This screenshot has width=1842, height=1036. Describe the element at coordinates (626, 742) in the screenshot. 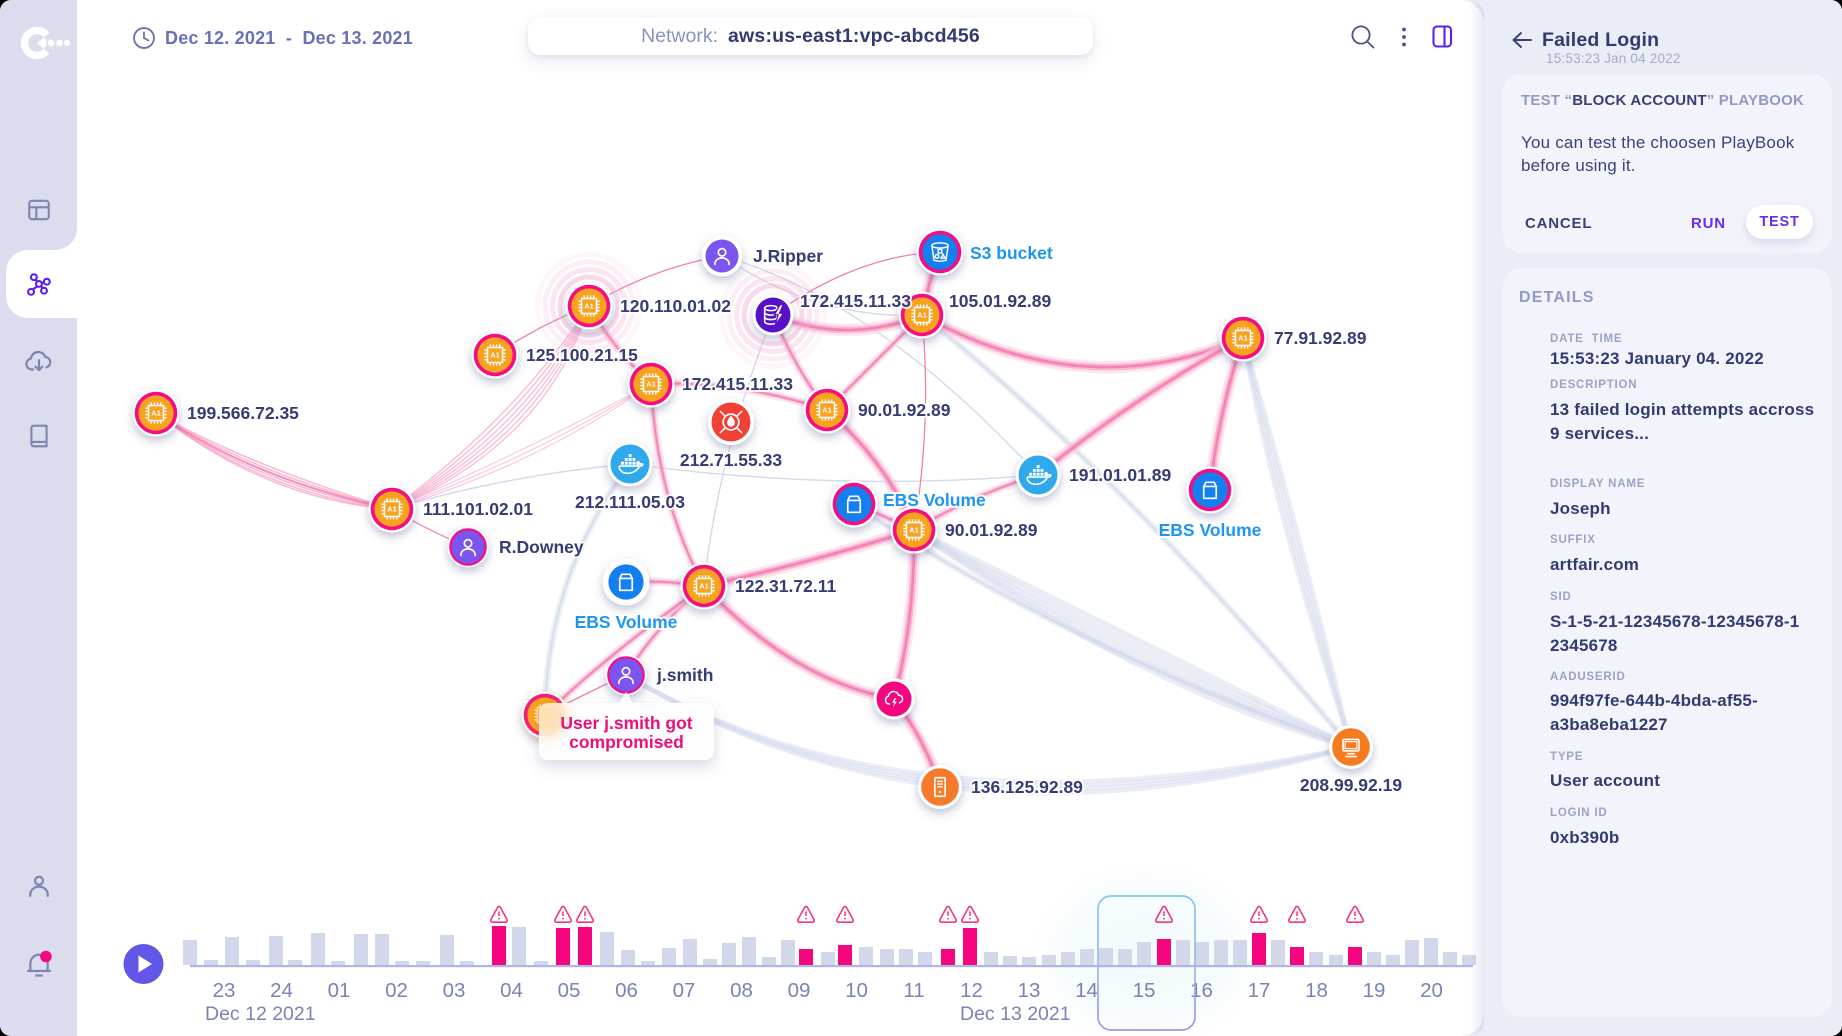

I see `svg-text: compromised` at that location.